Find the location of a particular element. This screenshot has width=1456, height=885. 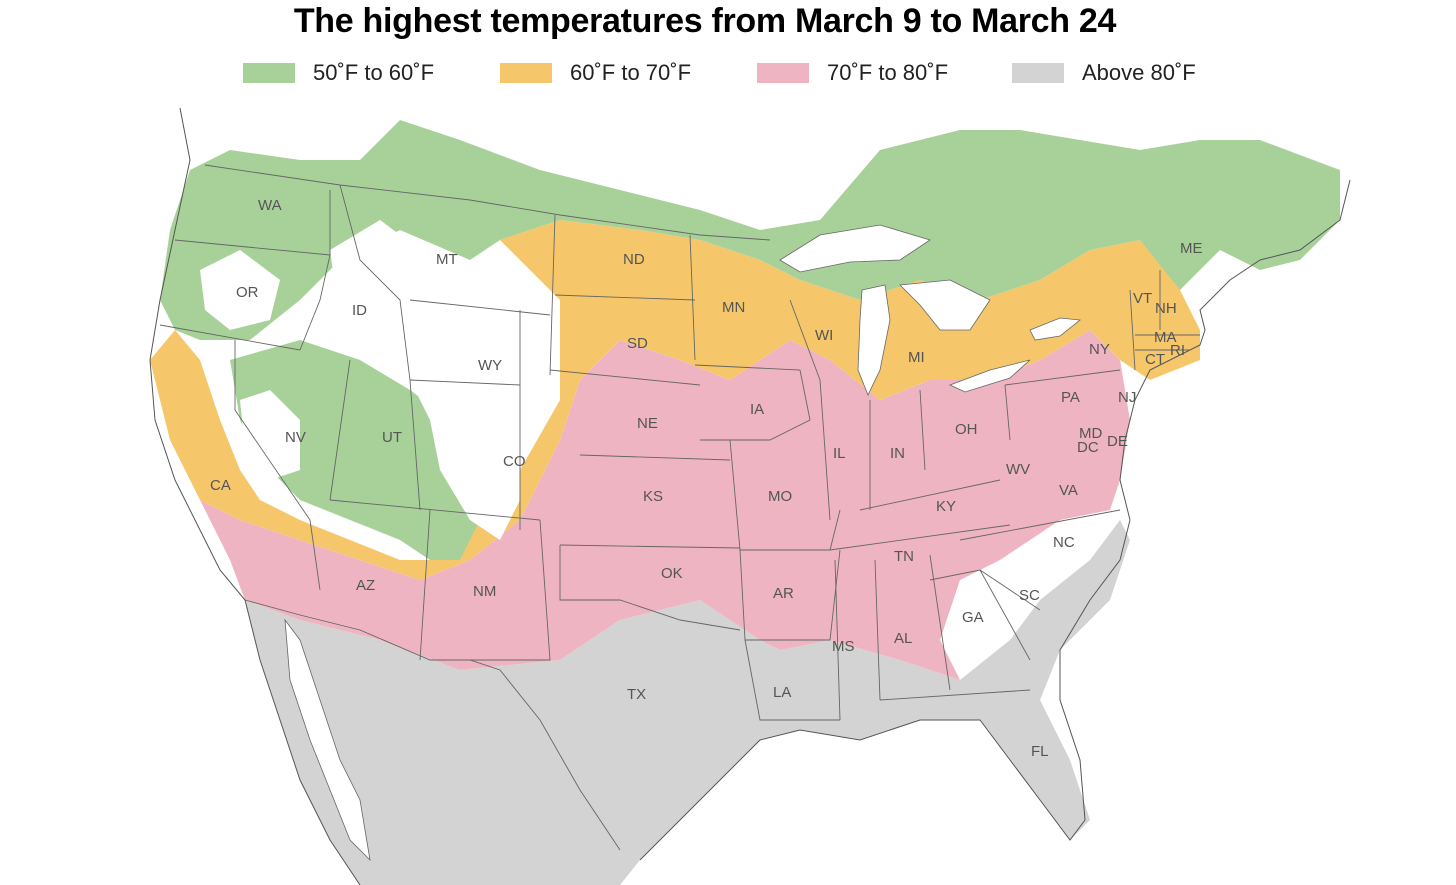

state-label-tx: TX is located at coordinates (636, 694).